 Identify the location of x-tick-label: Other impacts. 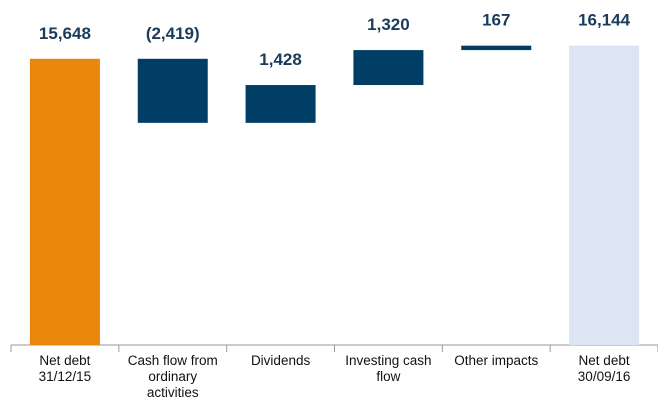
(496, 360).